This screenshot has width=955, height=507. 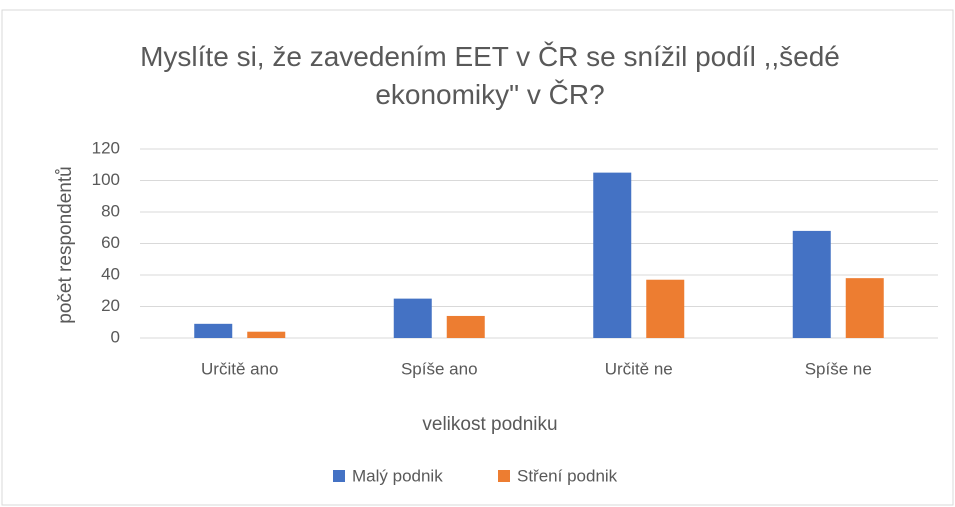 I want to click on legend-label: Malý podnik, so click(x=397, y=475).